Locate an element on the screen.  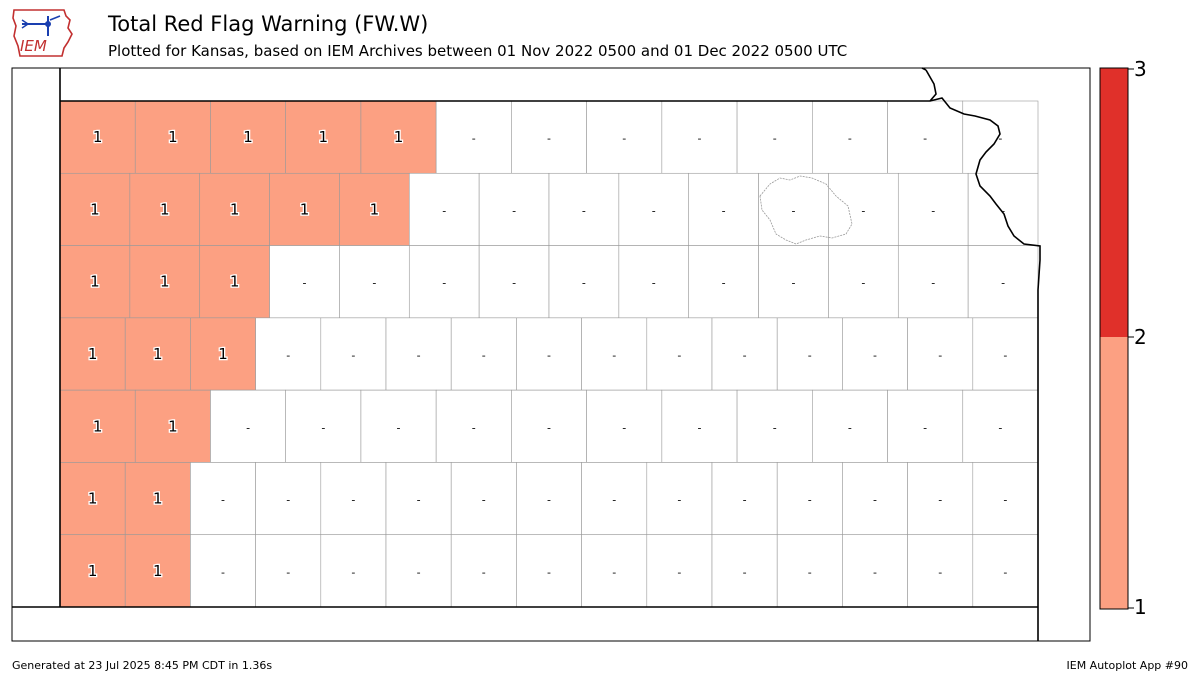
map-title: Total Red Flag Warning (FW.W) is located at coordinates (268, 24).